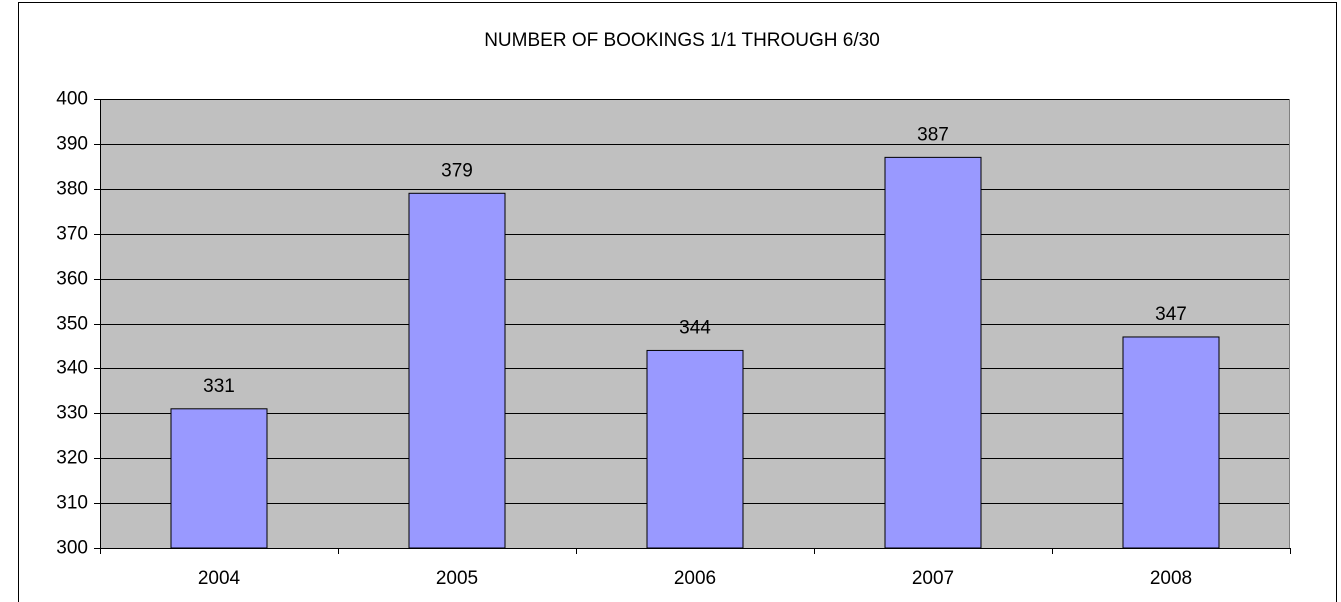  Describe the element at coordinates (72, 189) in the screenshot. I see `y-tick-label: 380` at that location.